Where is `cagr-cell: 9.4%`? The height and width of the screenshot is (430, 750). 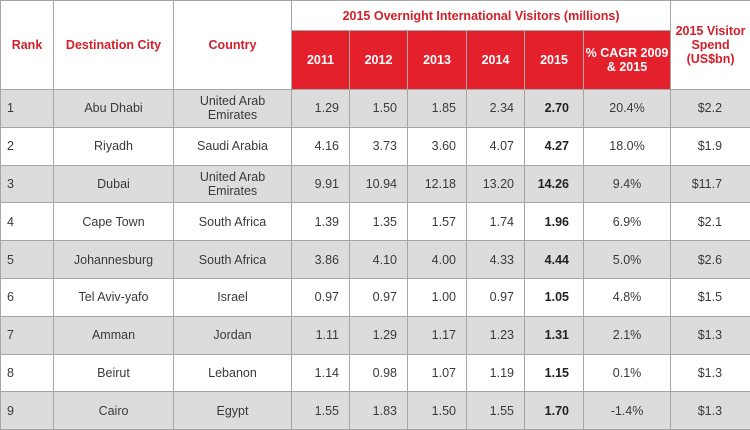 cagr-cell: 9.4% is located at coordinates (627, 184).